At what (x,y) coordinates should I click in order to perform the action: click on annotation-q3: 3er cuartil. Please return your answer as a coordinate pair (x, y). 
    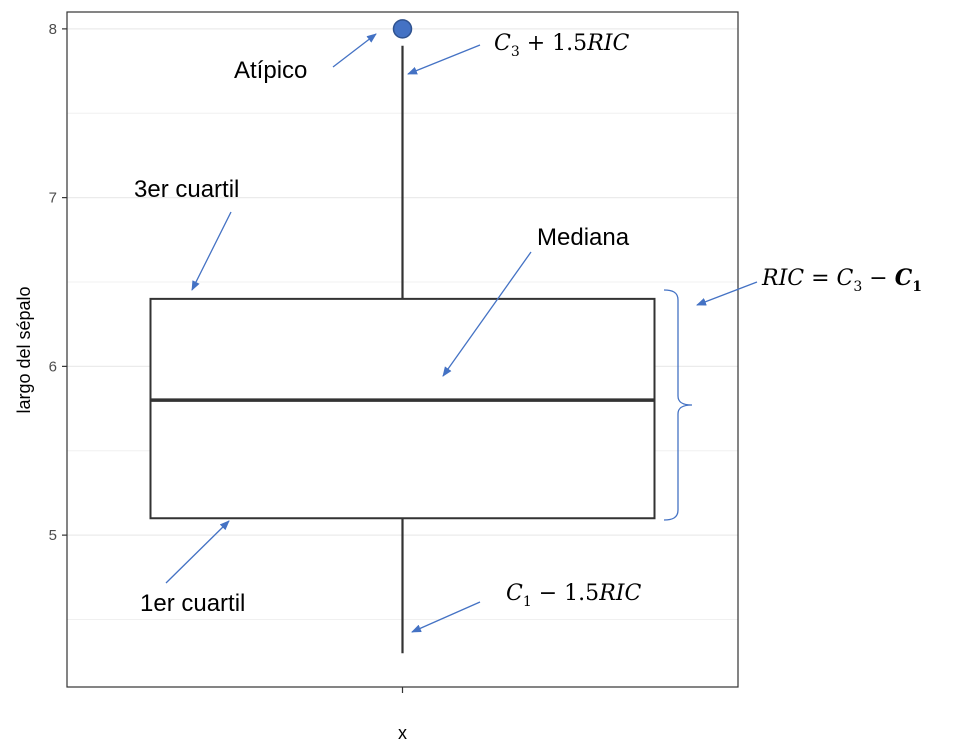
    Looking at the image, I should click on (186, 189).